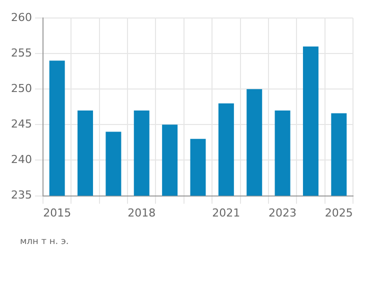  What do you see at coordinates (142, 213) in the screenshot?
I see `x-tick-label: 2018` at bounding box center [142, 213].